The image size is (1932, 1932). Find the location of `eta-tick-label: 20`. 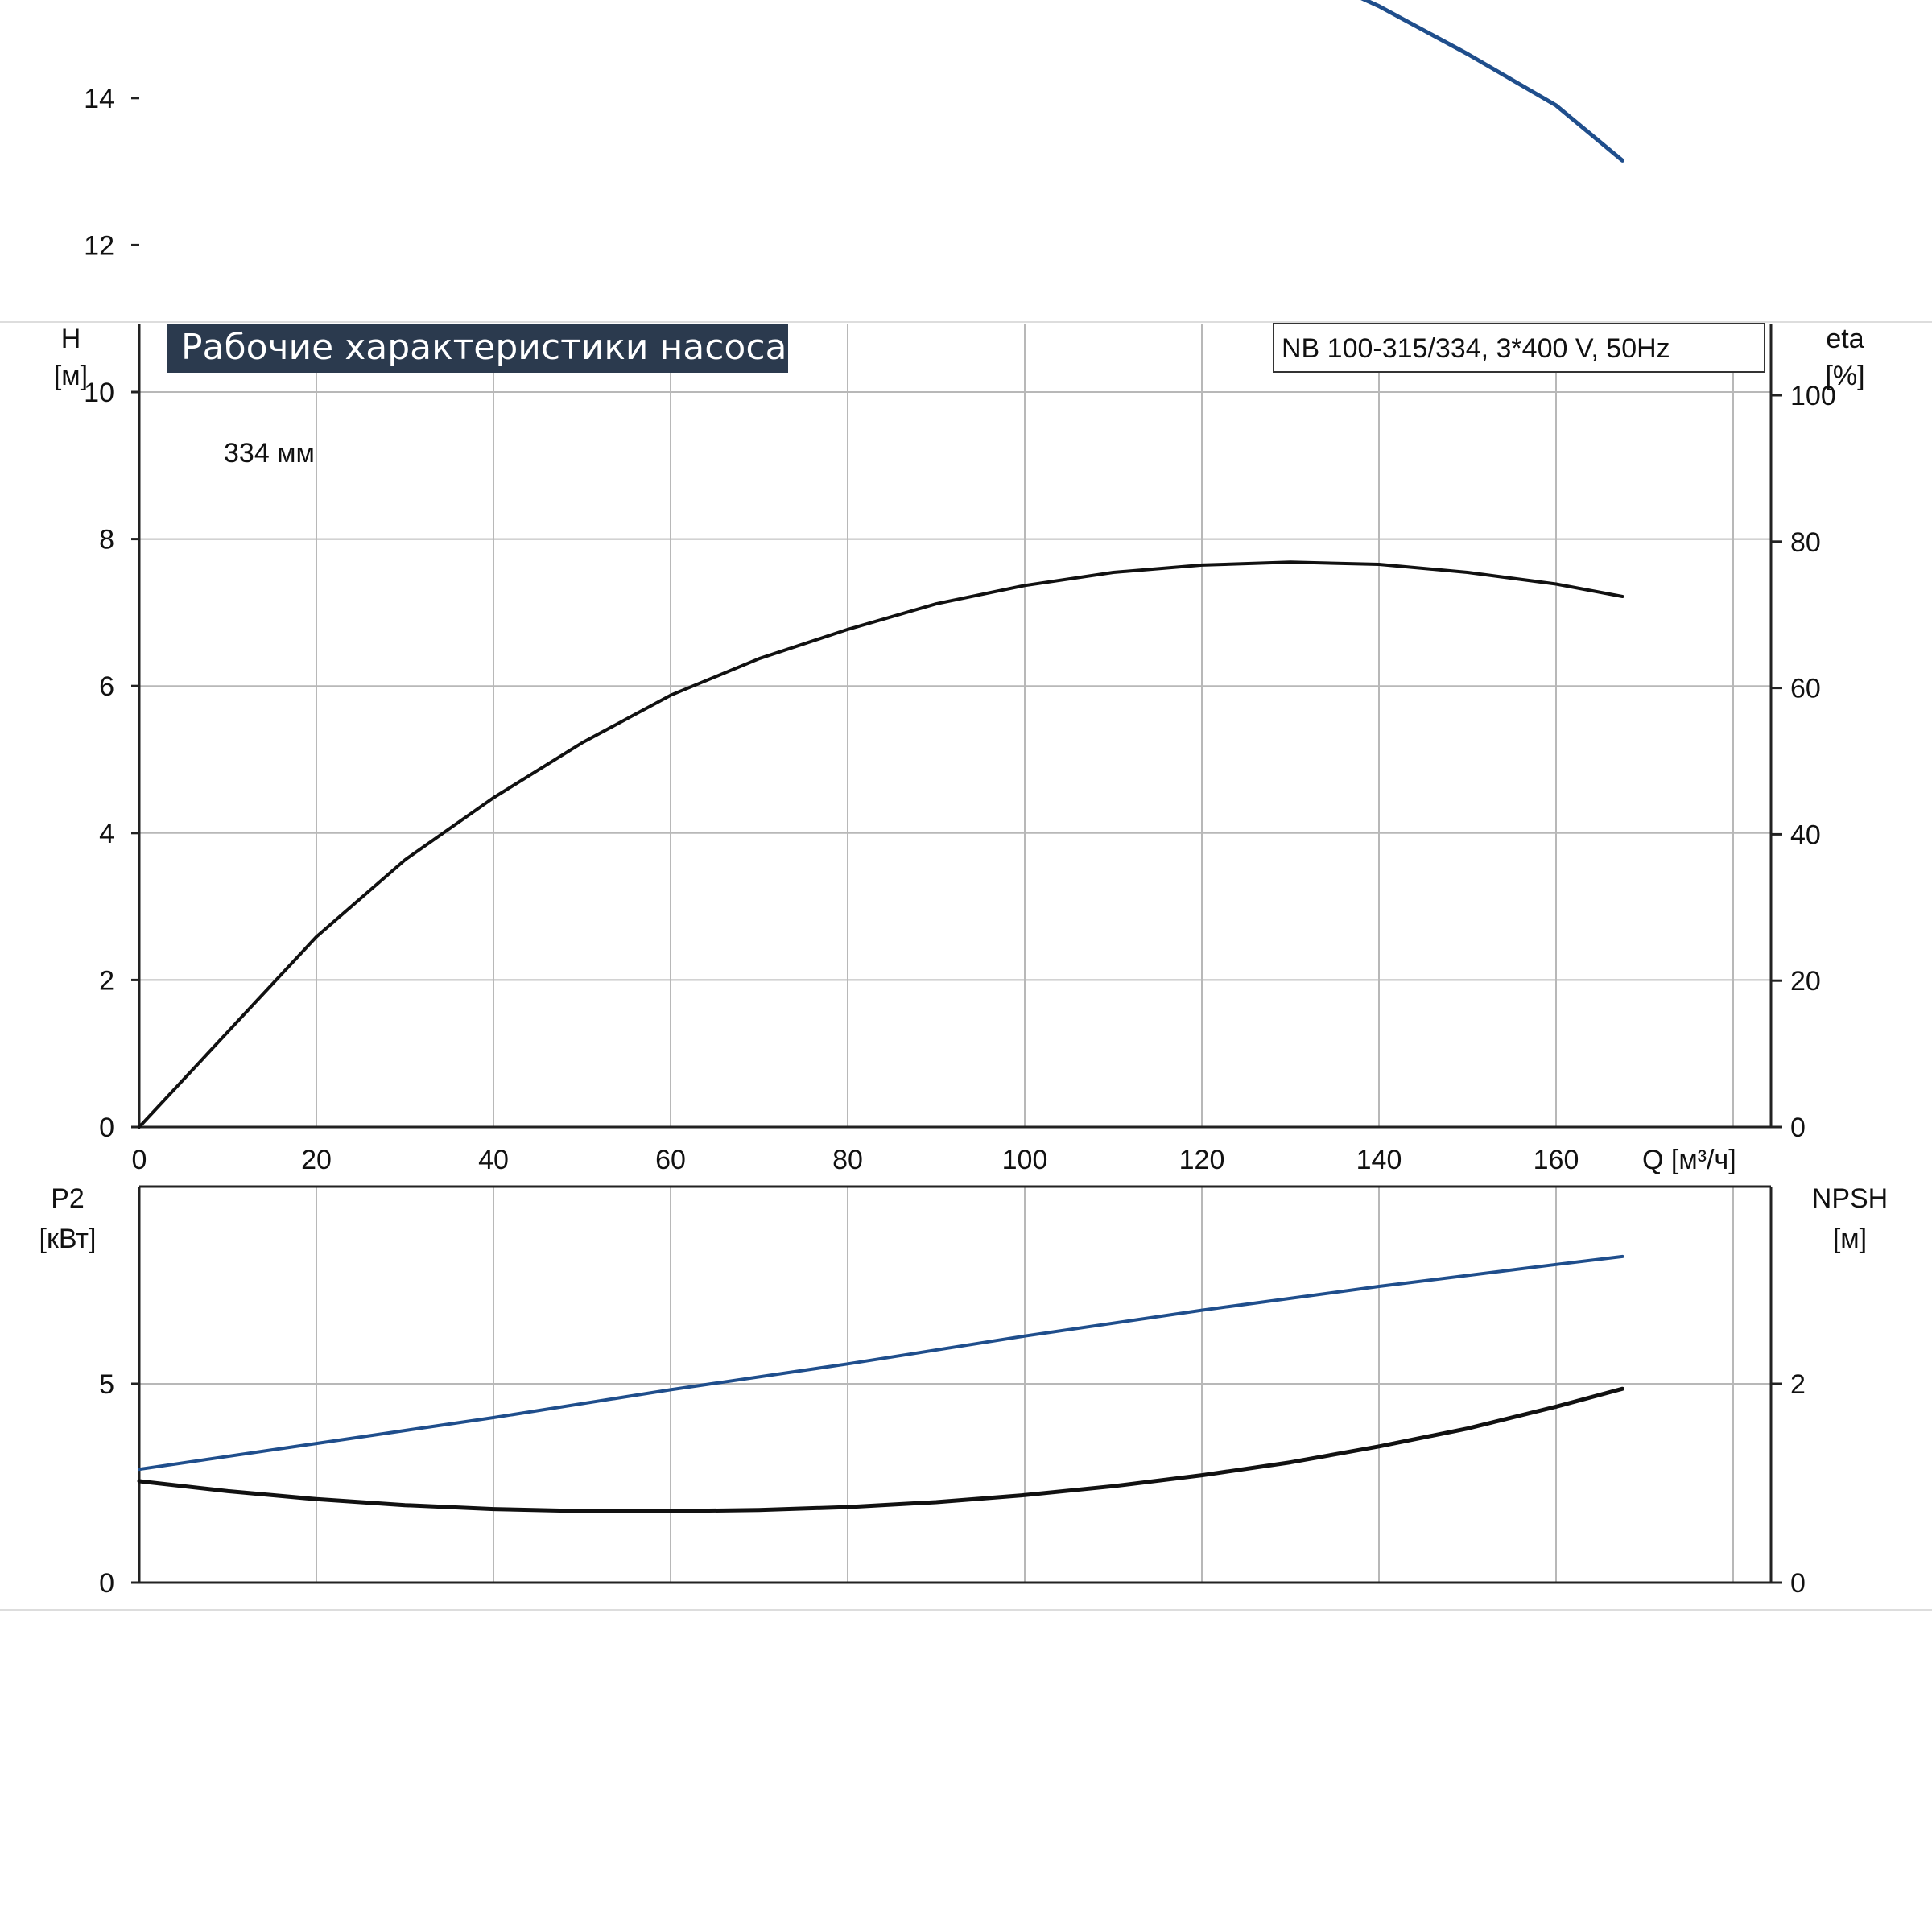

eta-tick-label: 20 is located at coordinates (1805, 981).